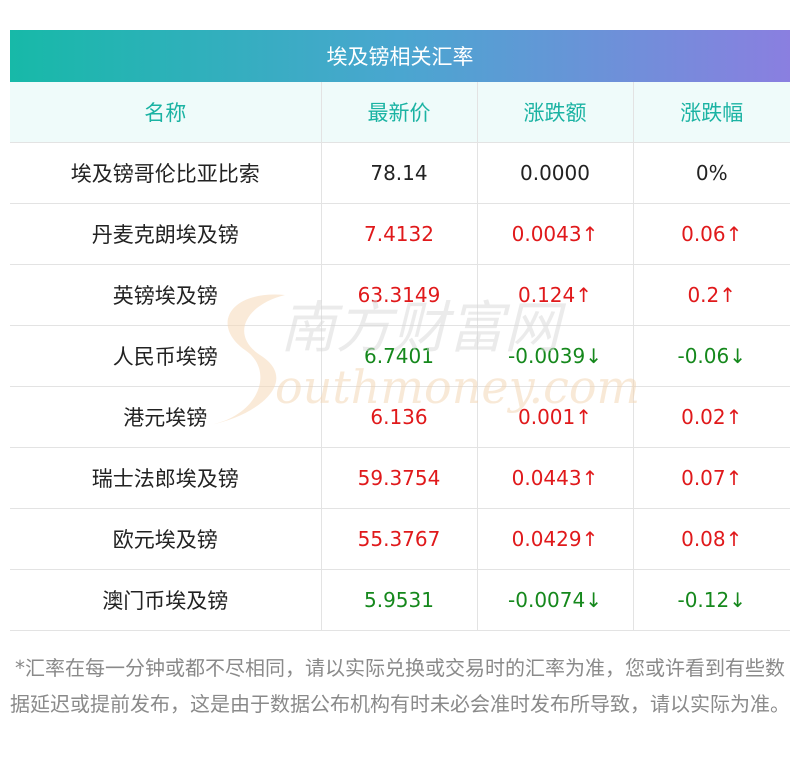  I want to click on cell-change: 0.0000, so click(555, 173).